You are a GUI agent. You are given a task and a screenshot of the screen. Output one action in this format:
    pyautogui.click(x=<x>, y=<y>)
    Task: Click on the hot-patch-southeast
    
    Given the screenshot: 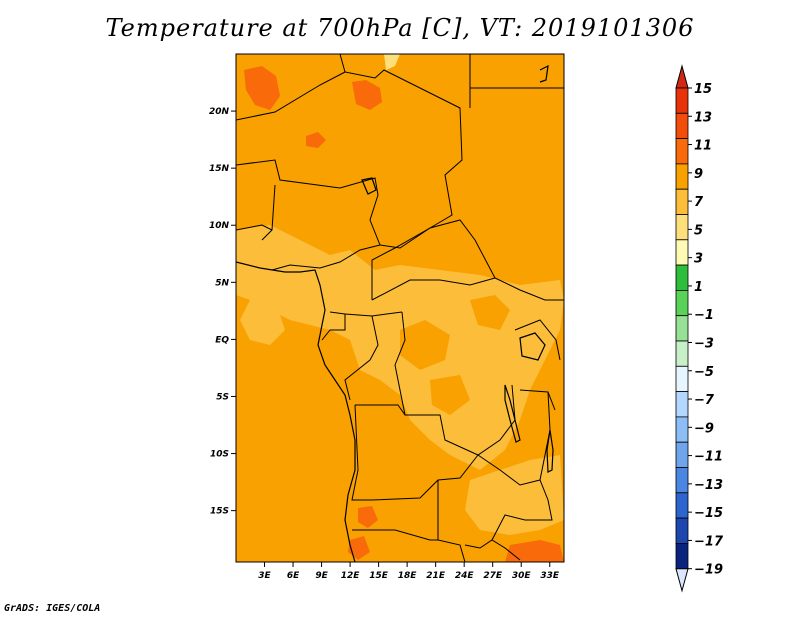 What is the action you would take?
    pyautogui.click(x=534, y=551)
    